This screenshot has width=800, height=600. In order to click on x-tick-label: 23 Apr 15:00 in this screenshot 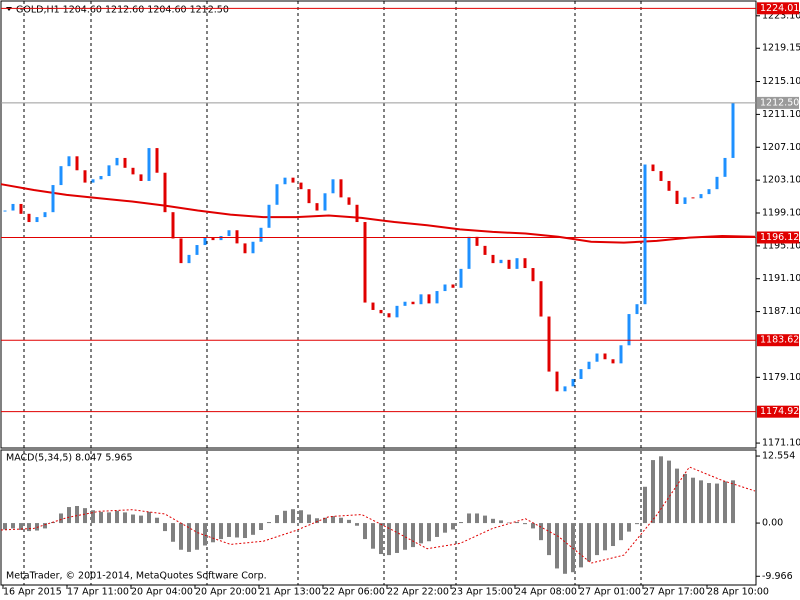, I will do `click(482, 592)`.